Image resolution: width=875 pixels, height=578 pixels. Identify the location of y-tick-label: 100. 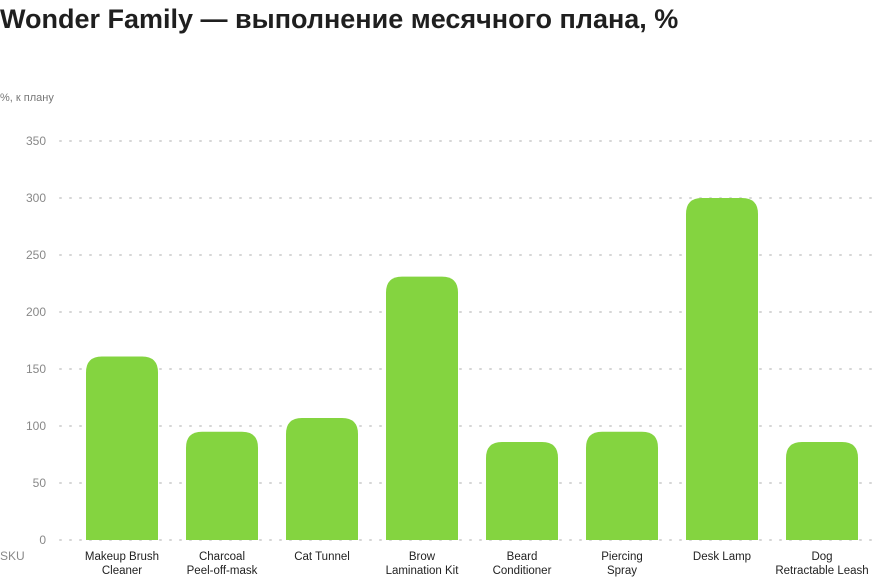
(36, 426).